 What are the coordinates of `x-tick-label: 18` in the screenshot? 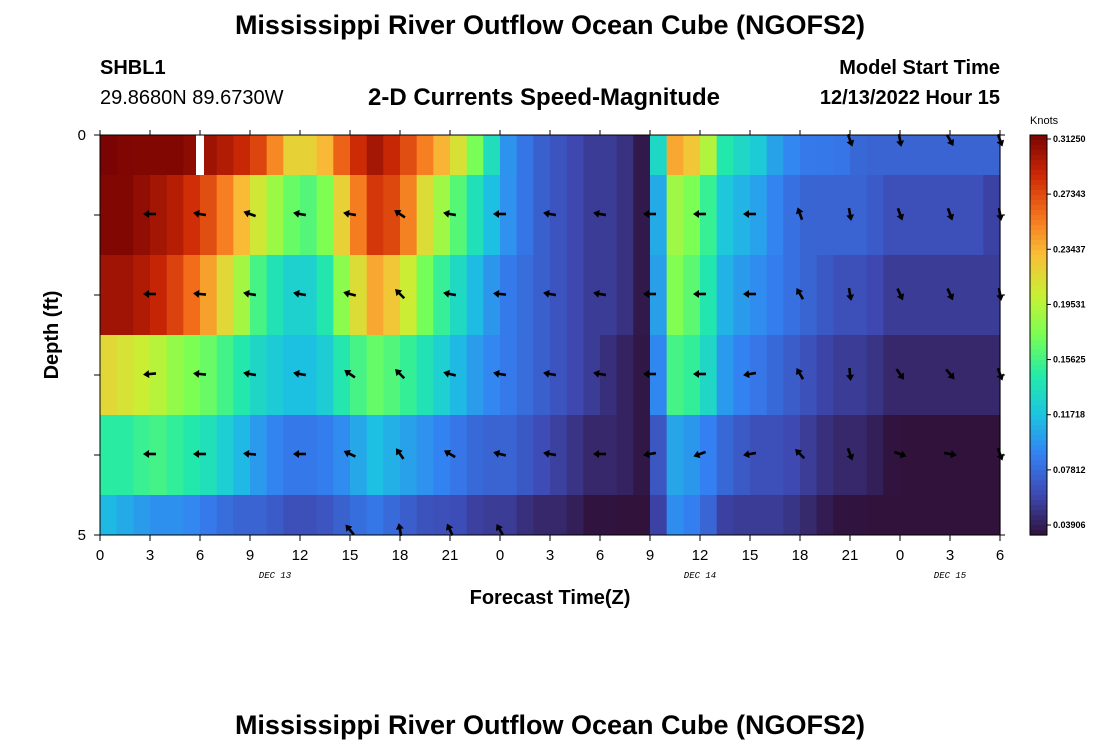 It's located at (400, 555).